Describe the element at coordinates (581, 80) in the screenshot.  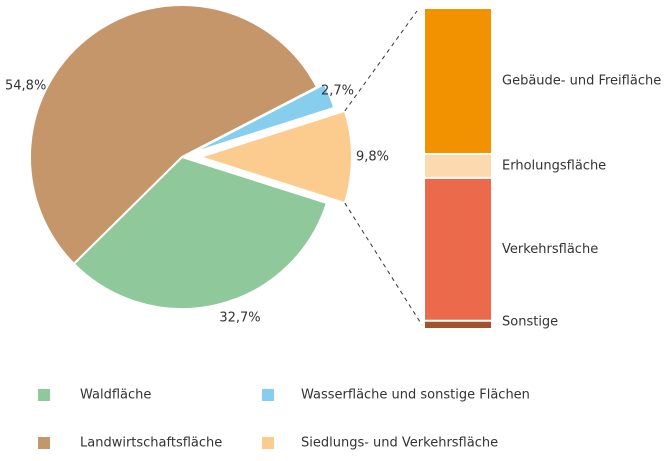
I see `bar-label: Gebäude- und Freifläche` at that location.